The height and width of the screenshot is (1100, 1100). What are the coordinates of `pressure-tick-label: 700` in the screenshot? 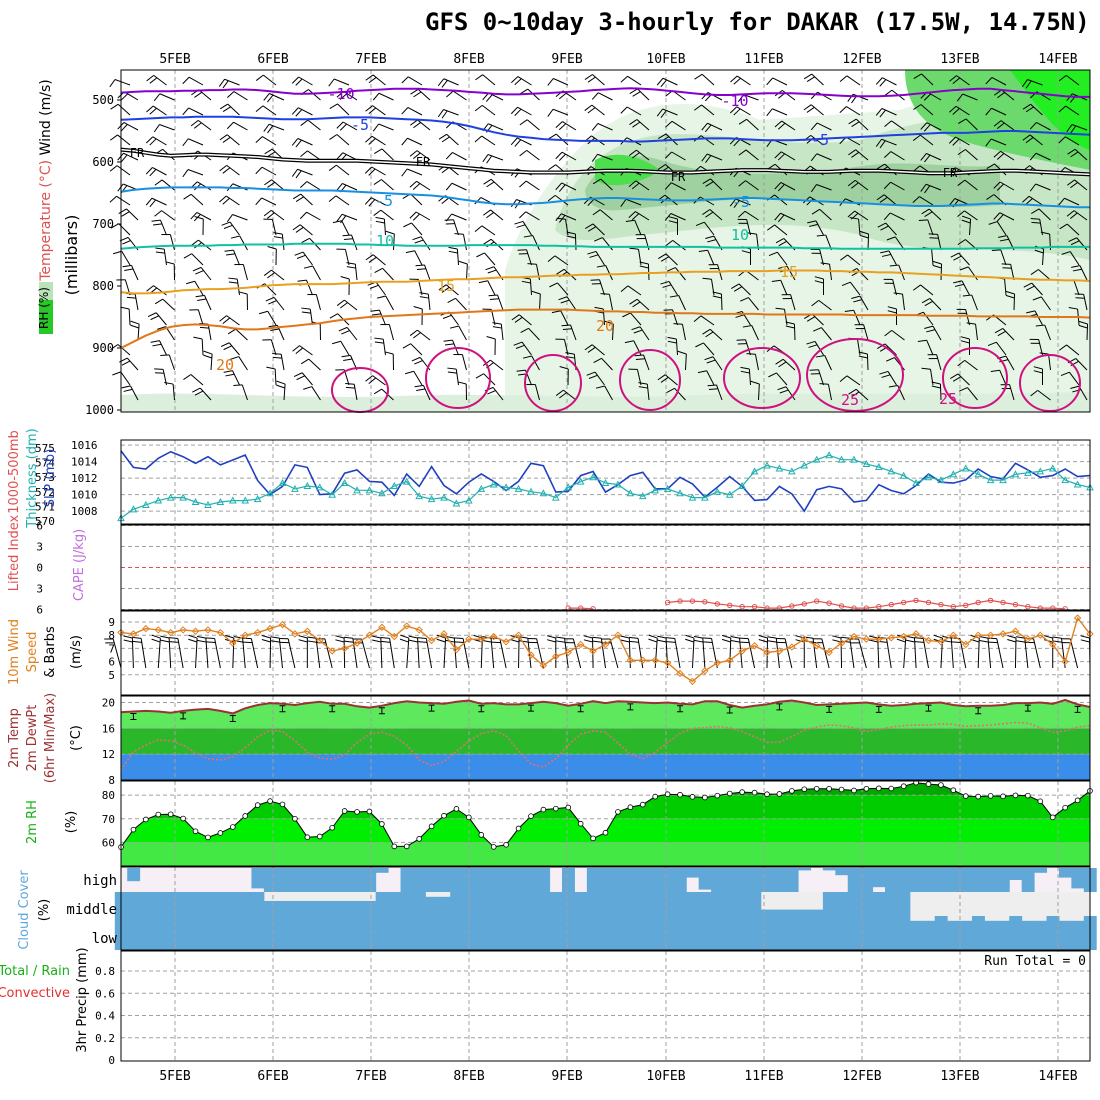 It's located at (103, 224).